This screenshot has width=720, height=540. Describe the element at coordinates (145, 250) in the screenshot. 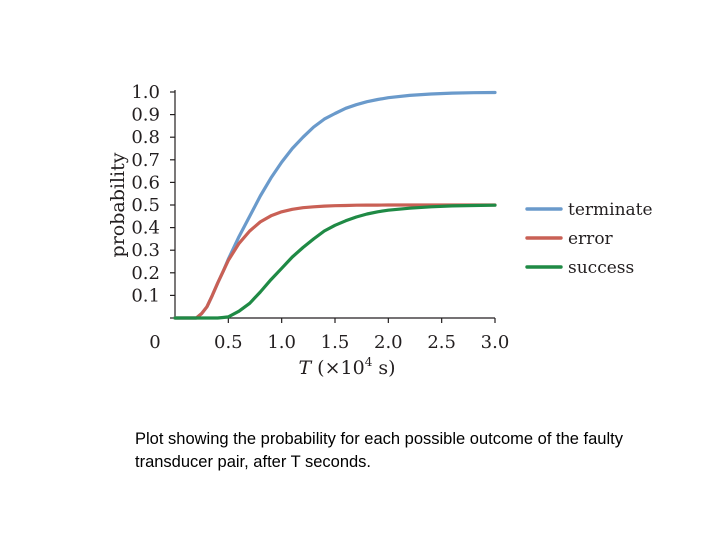

I see `y-tick-label: 0.3` at that location.